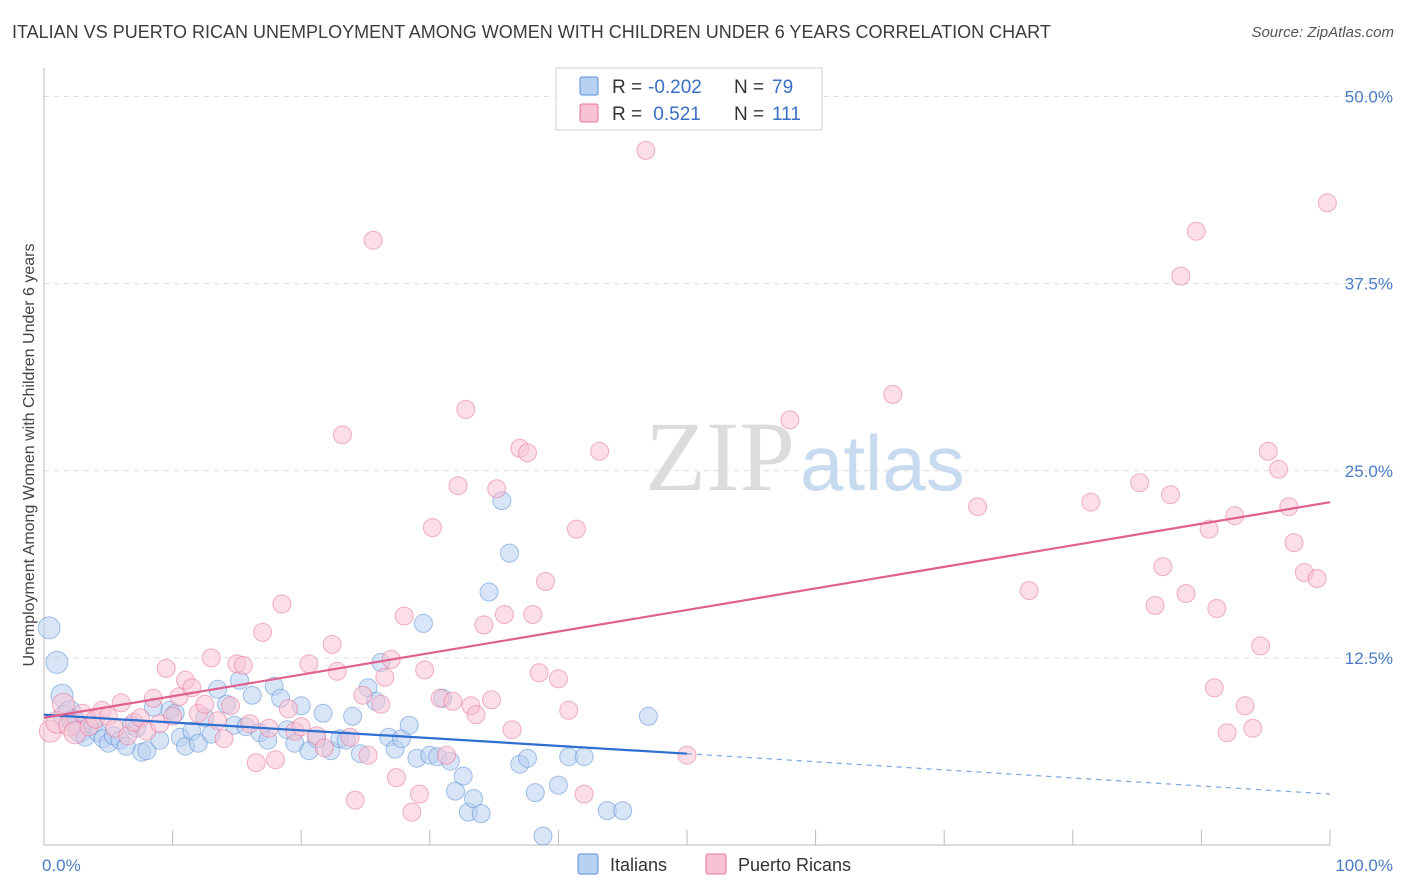 The width and height of the screenshot is (1406, 892). What do you see at coordinates (365, 734) in the screenshot?
I see `trend-line-italians` at bounding box center [365, 734].